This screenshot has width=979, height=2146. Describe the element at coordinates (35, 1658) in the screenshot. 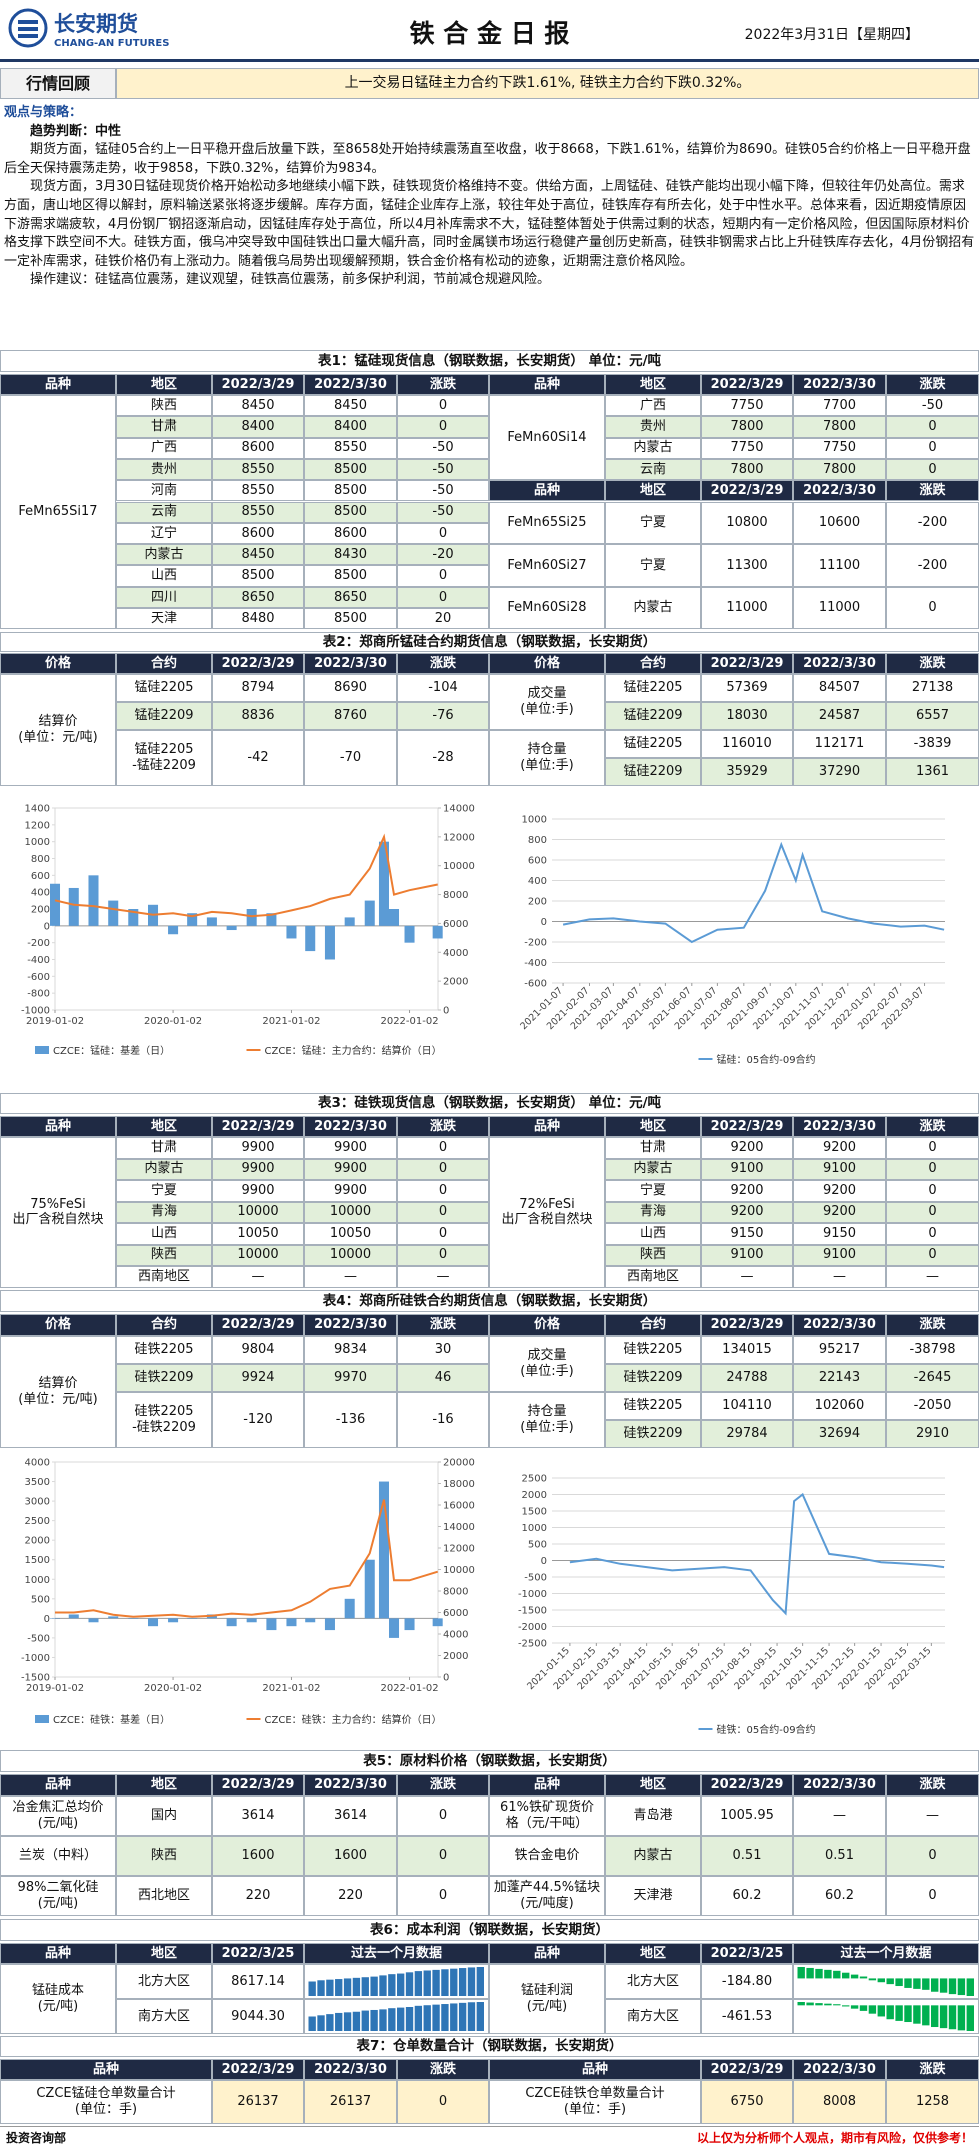

I see `y-tick-label: -1000` at that location.